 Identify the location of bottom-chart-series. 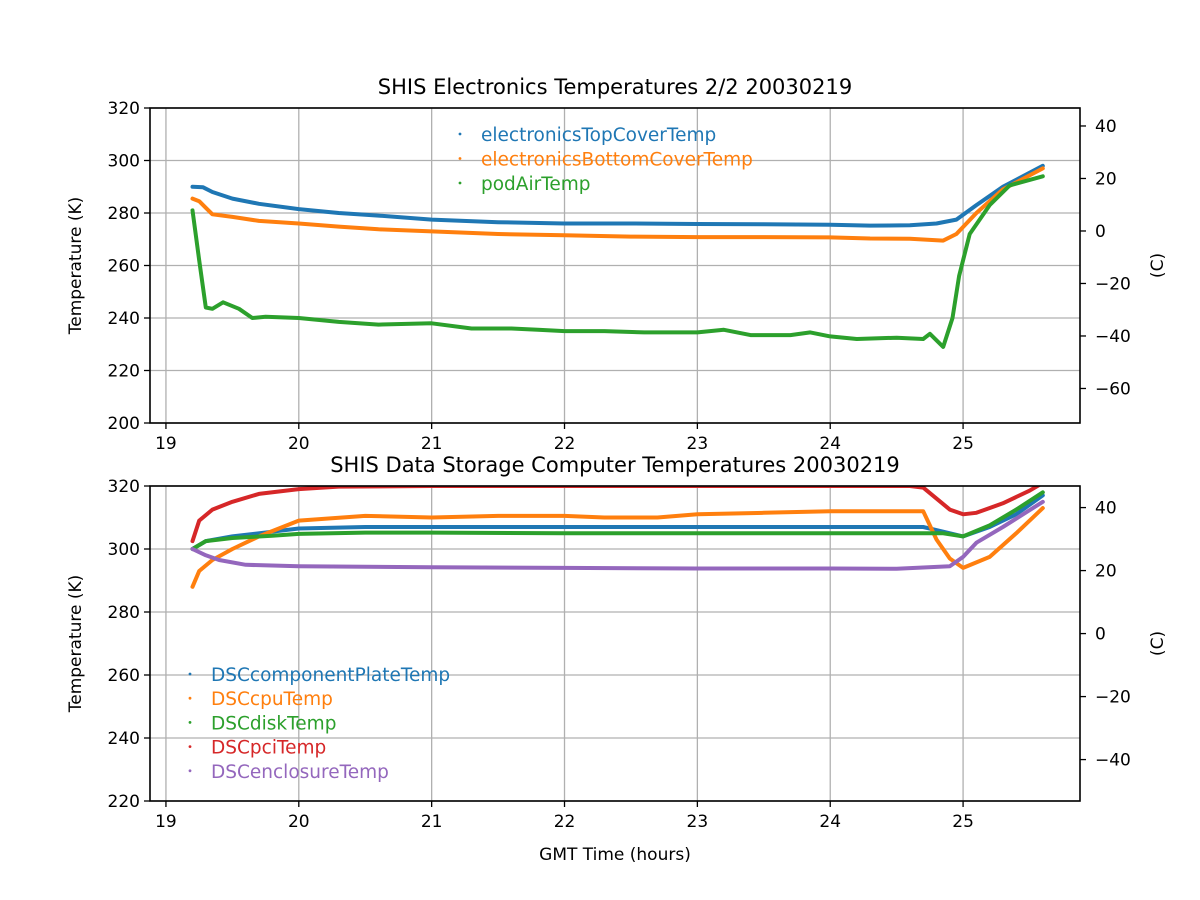
(617, 537).